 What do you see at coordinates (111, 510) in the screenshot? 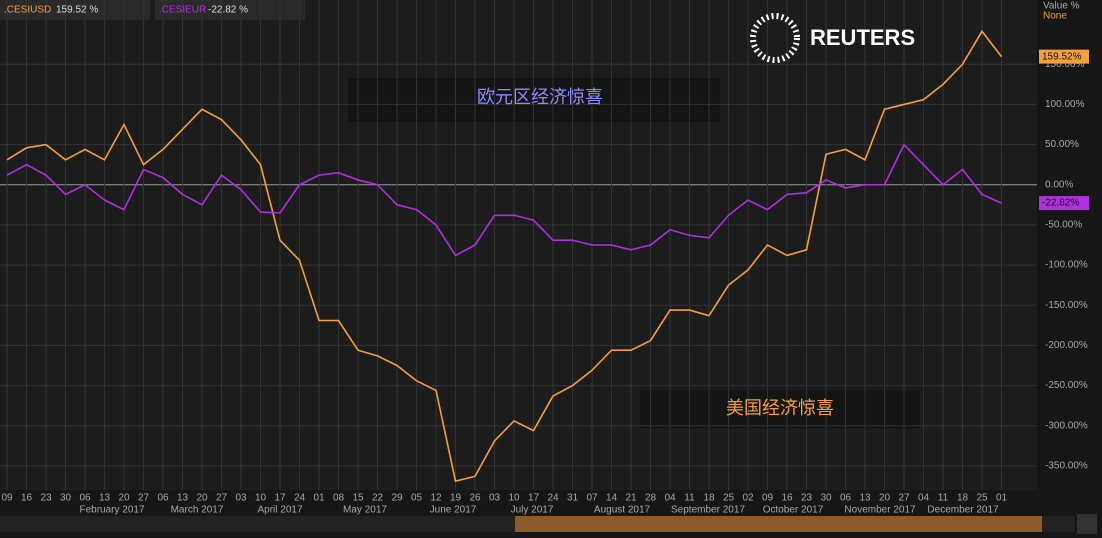
I see `month-label: February 2017` at bounding box center [111, 510].